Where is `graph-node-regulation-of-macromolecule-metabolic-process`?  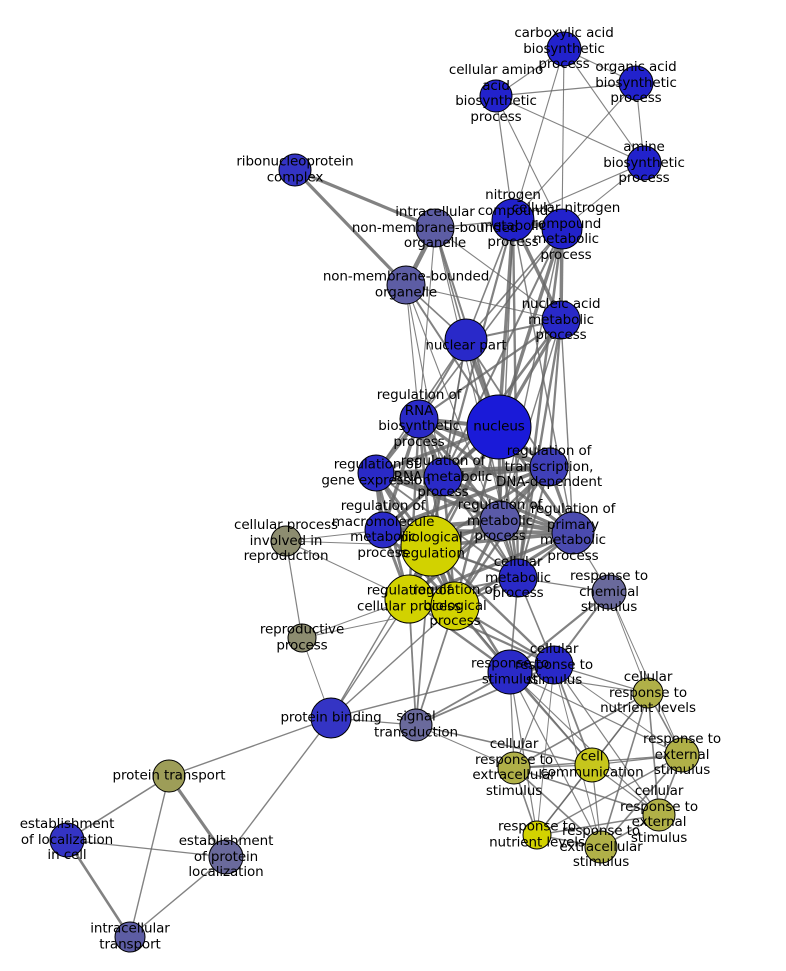
graph-node-regulation-of-macromolecule-metabolic-process is located at coordinates (383, 530).